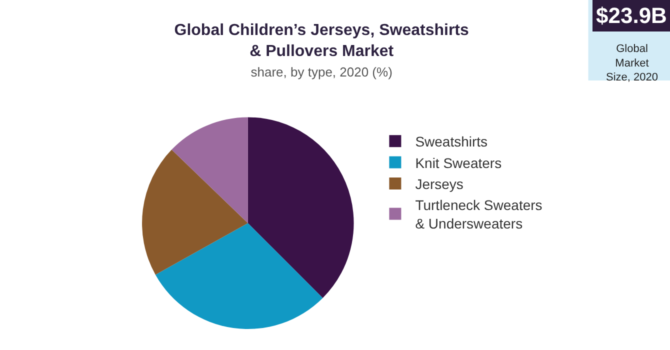 The width and height of the screenshot is (670, 350). I want to click on legend-label: Knit Sweaters, so click(458, 162).